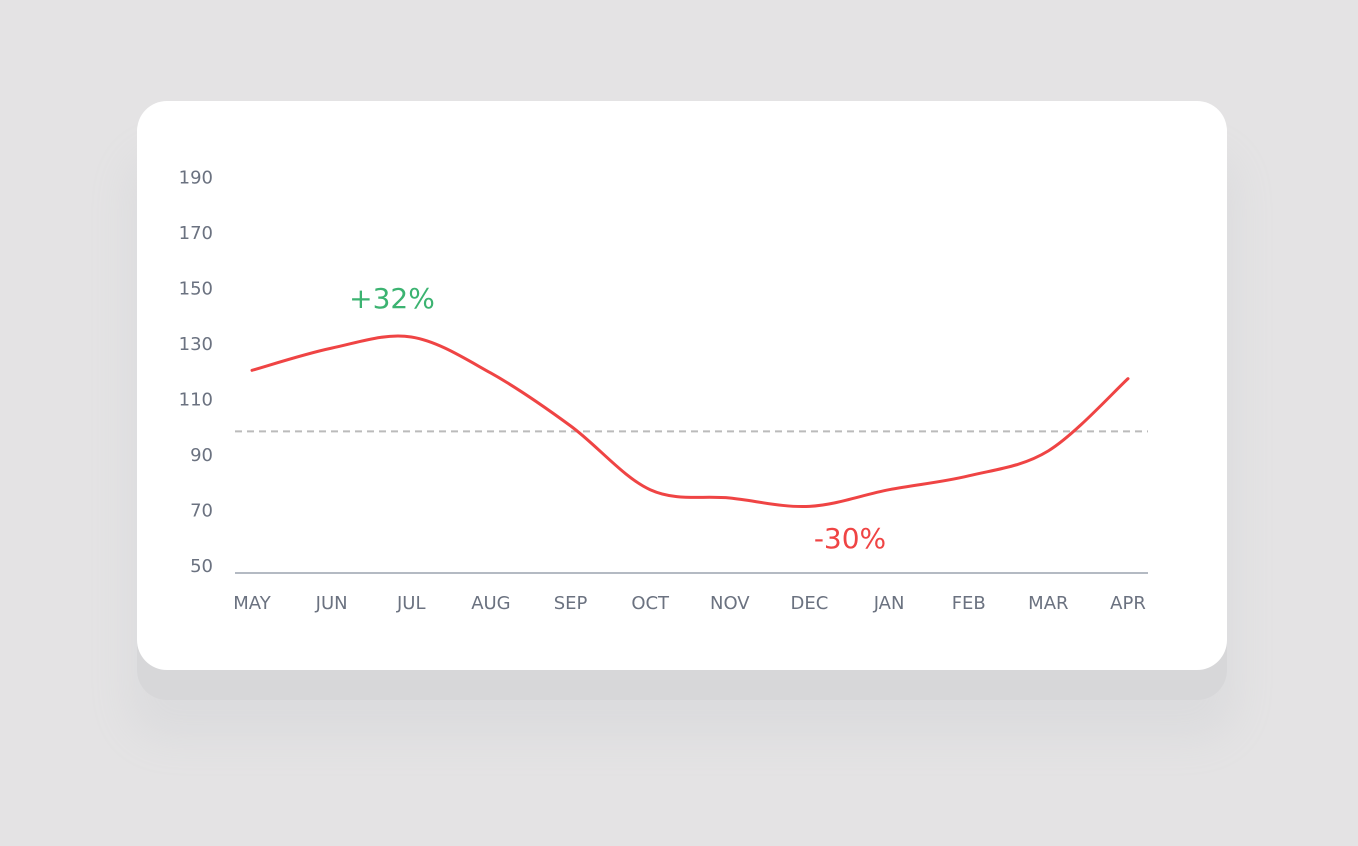 Image resolution: width=1358 pixels, height=846 pixels. I want to click on y-tick-label: 110, so click(196, 400).